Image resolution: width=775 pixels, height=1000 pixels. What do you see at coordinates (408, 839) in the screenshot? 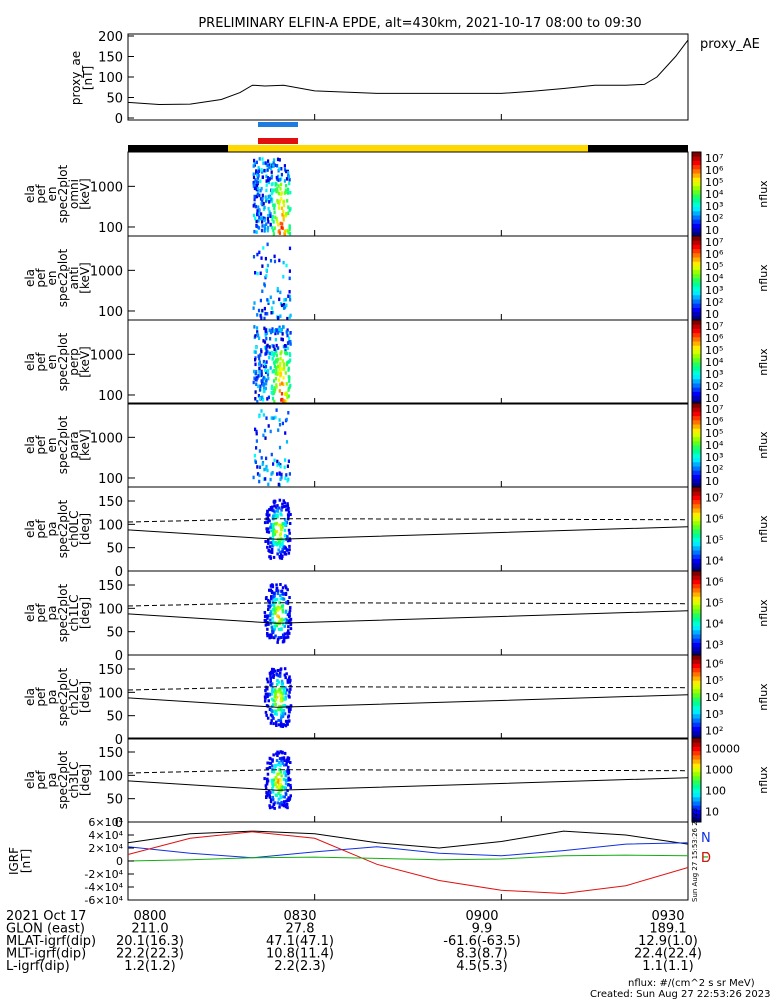
I see `igrf-N-line` at bounding box center [408, 839].